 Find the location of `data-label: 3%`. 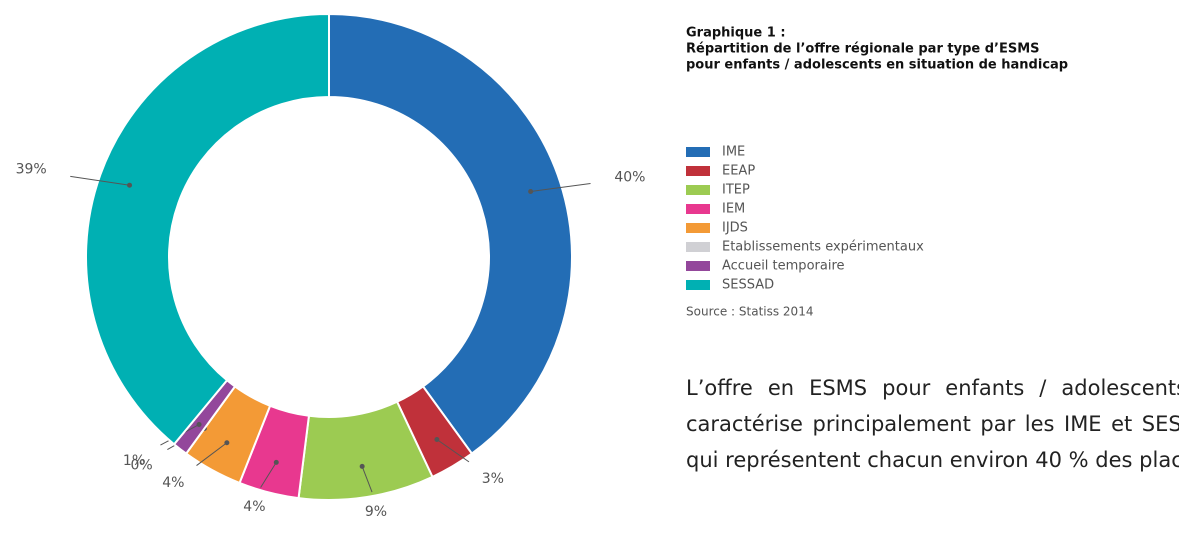

data-label: 3% is located at coordinates (493, 479).